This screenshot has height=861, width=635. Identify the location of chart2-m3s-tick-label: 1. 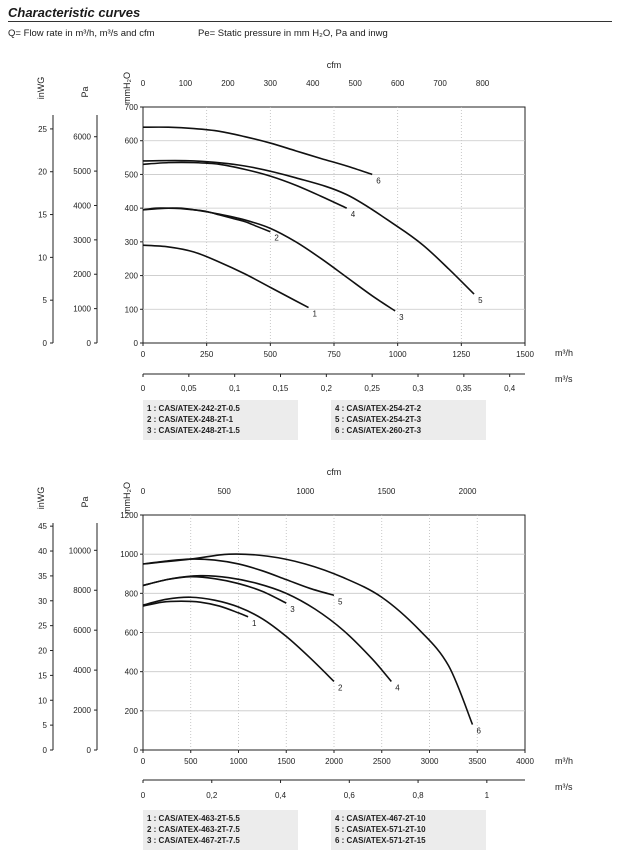
(487, 795).